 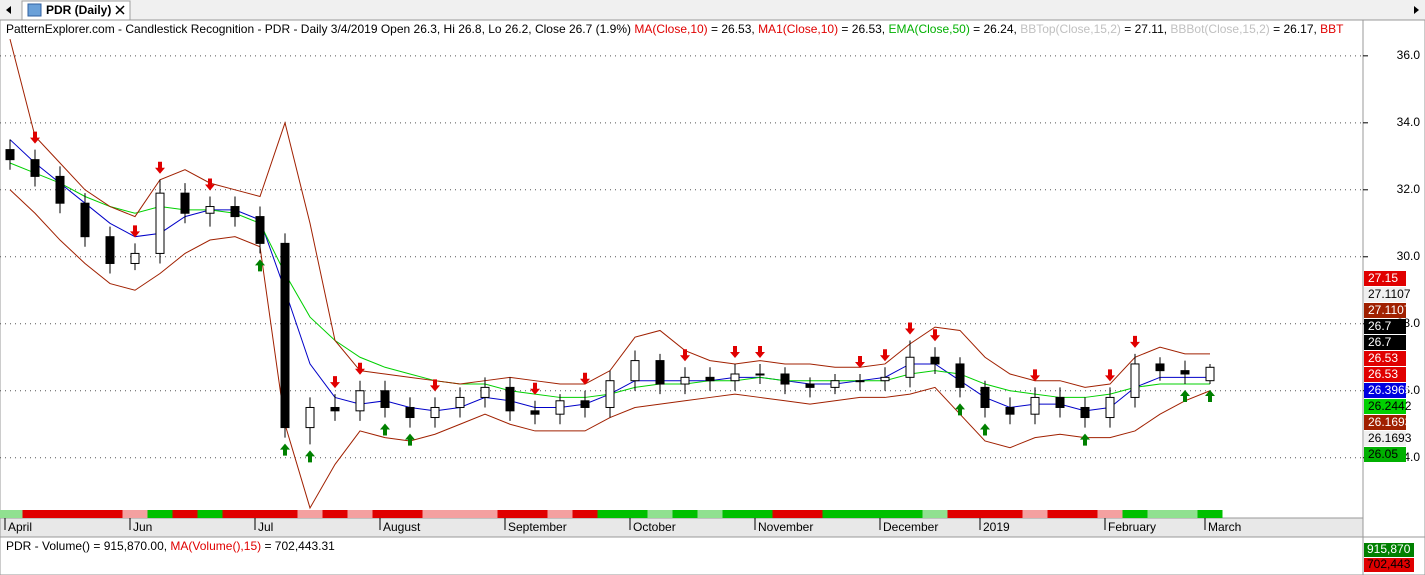 What do you see at coordinates (88, 546) in the screenshot?
I see `volume-header-segment: PDR - Volume() = 915,870.00,` at bounding box center [88, 546].